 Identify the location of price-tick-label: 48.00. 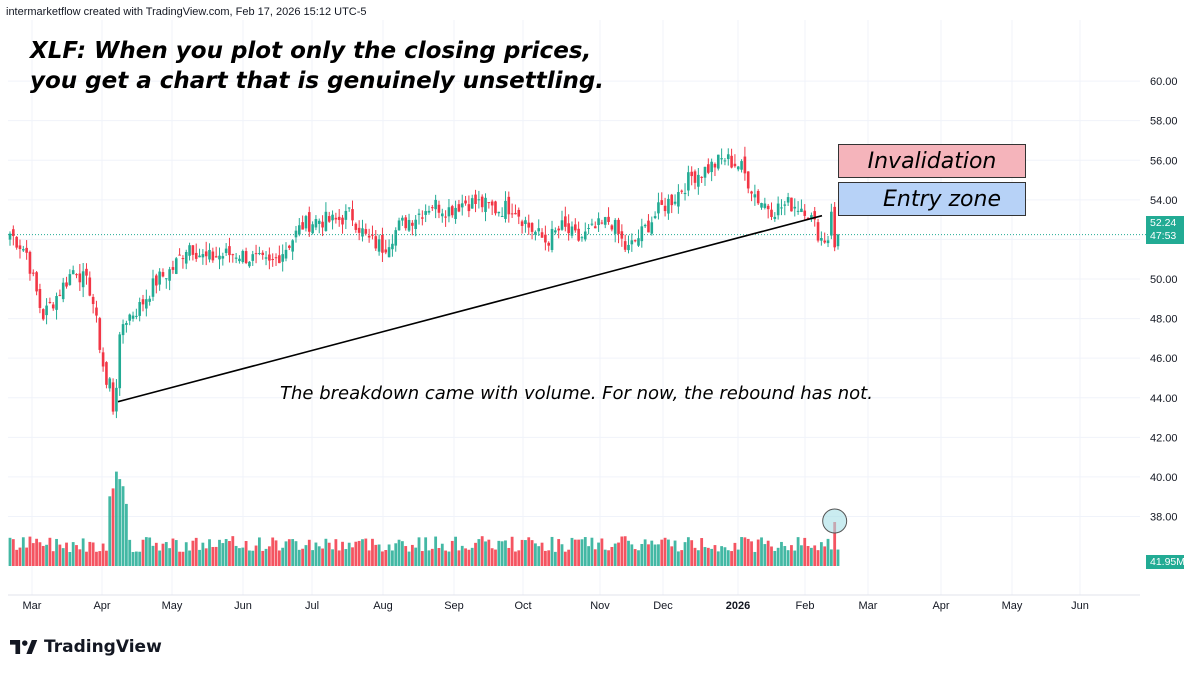
(1164, 320).